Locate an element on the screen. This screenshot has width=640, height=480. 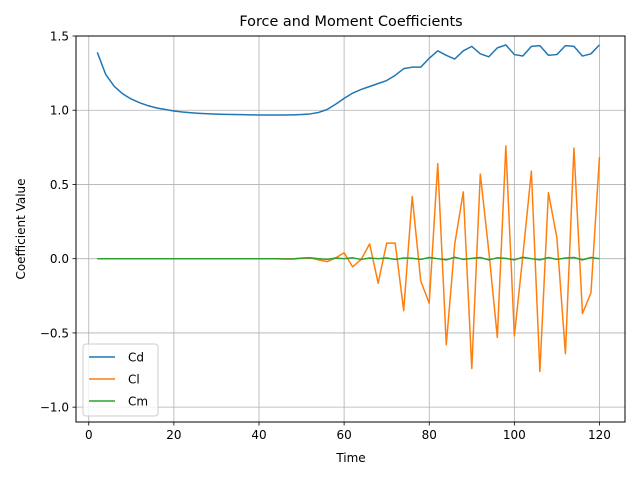
x-axis: 0 20 40 60 80 100 120 is located at coordinates (348, 432).